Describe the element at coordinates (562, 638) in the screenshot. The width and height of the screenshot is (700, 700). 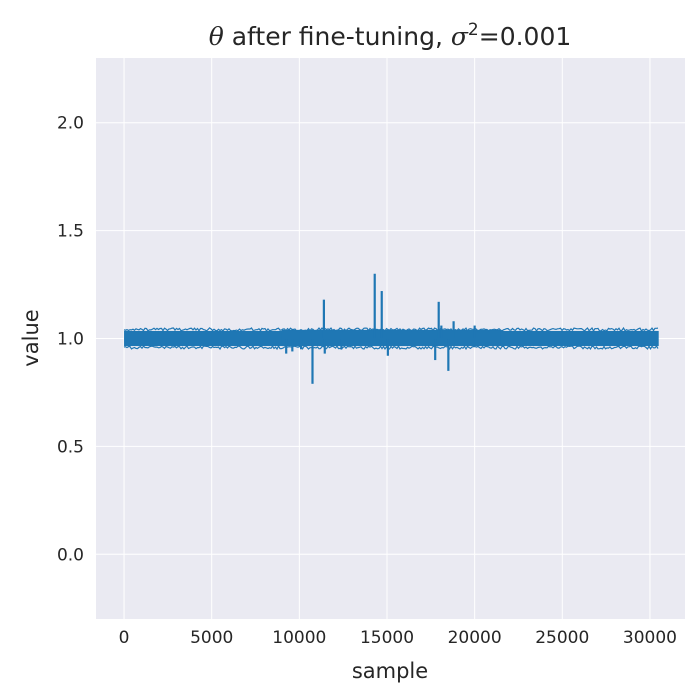
I see `x-tick-label: 25000` at that location.